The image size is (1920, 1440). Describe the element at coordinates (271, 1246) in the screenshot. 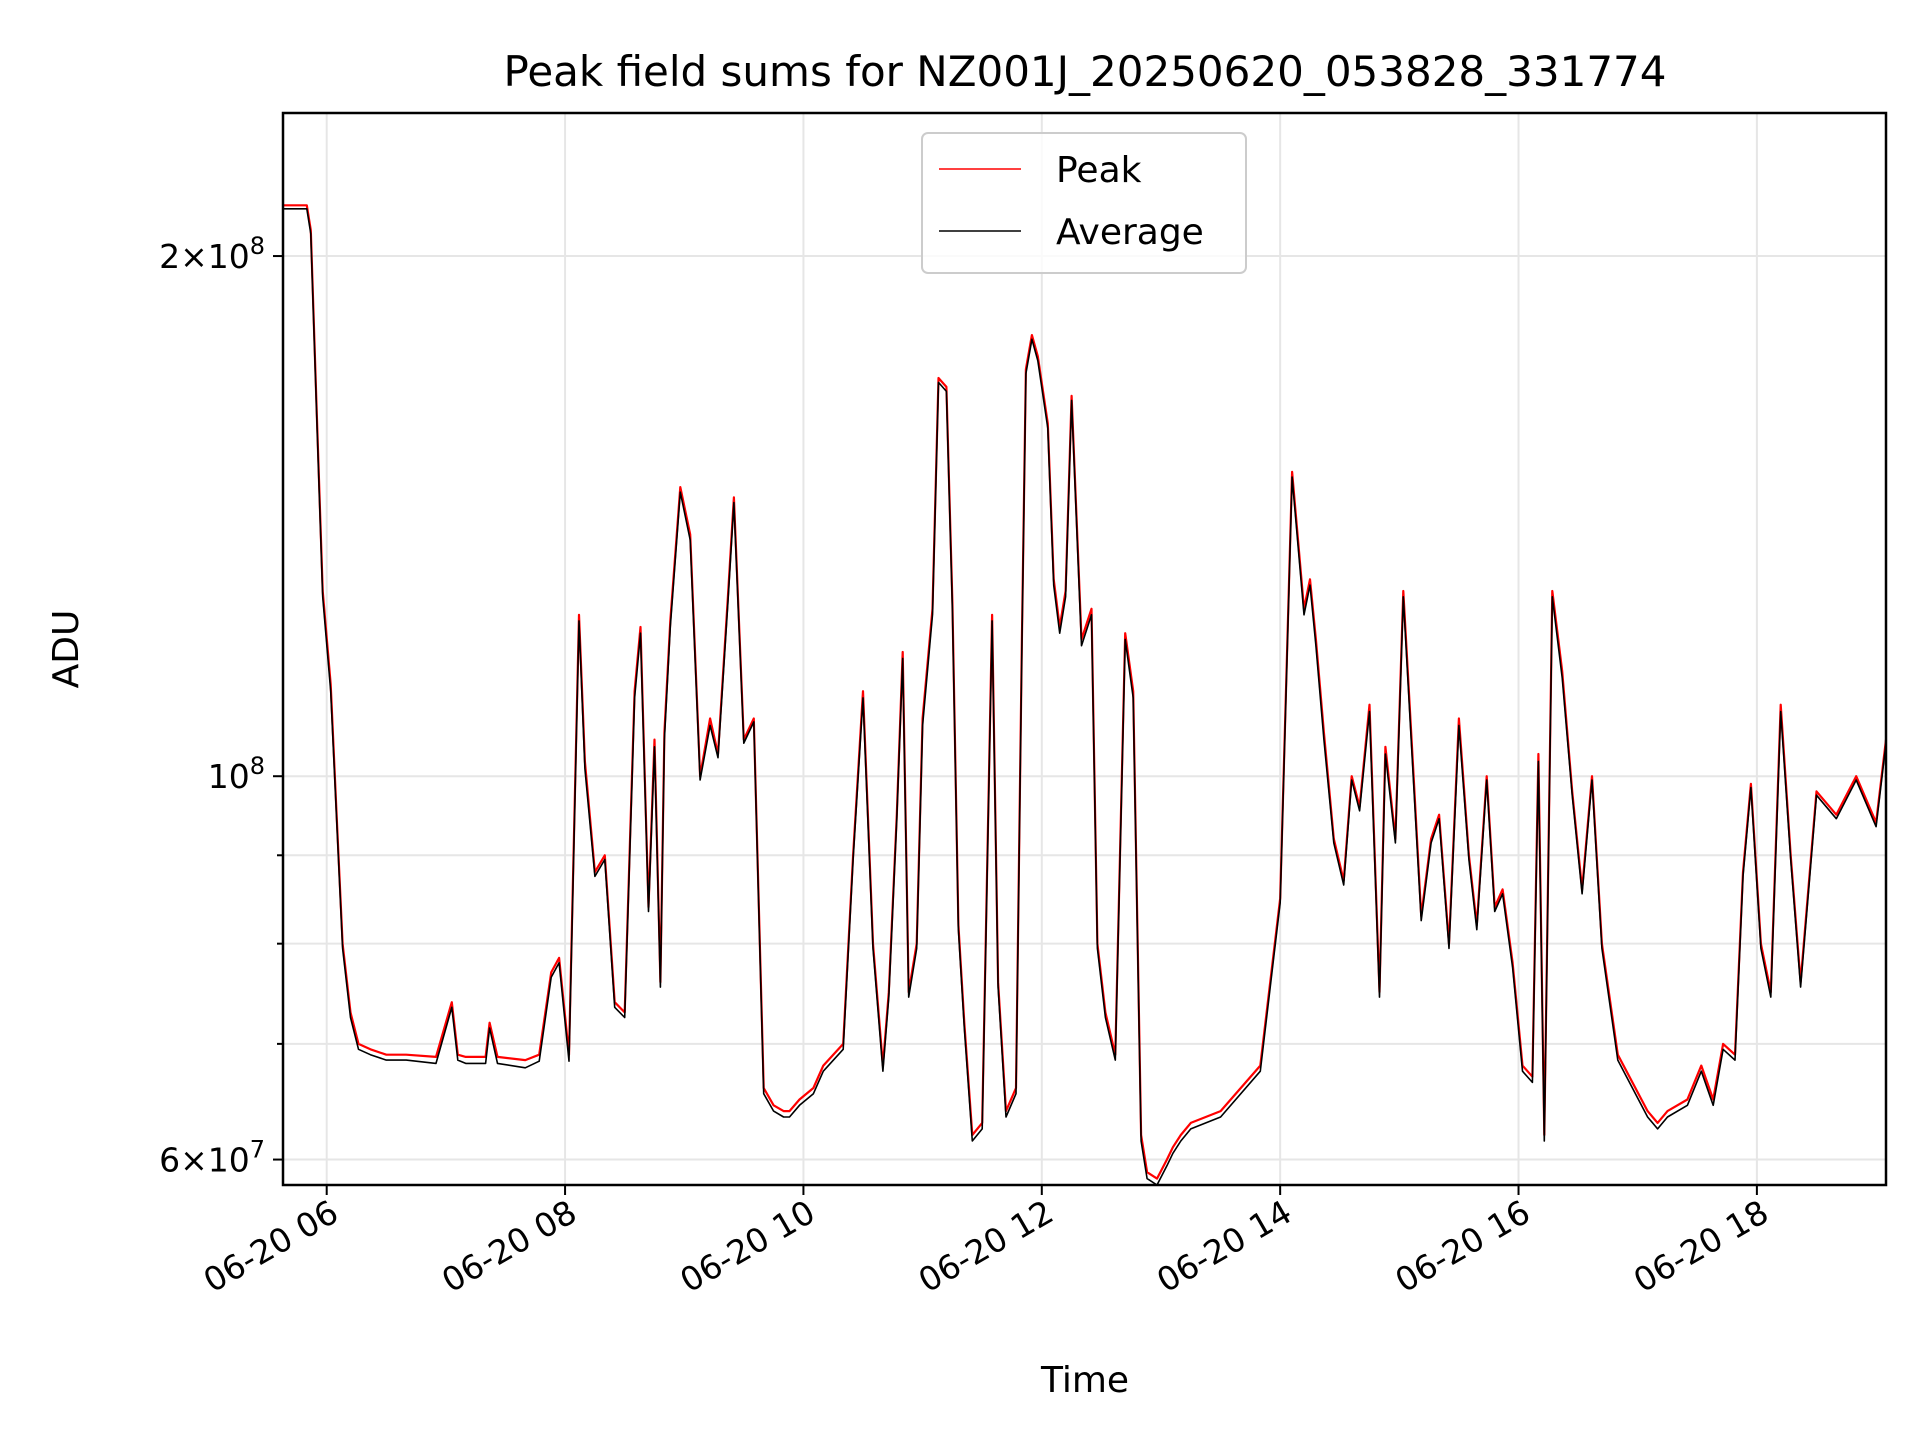

I see `x-tick-label: 06-20 06` at that location.